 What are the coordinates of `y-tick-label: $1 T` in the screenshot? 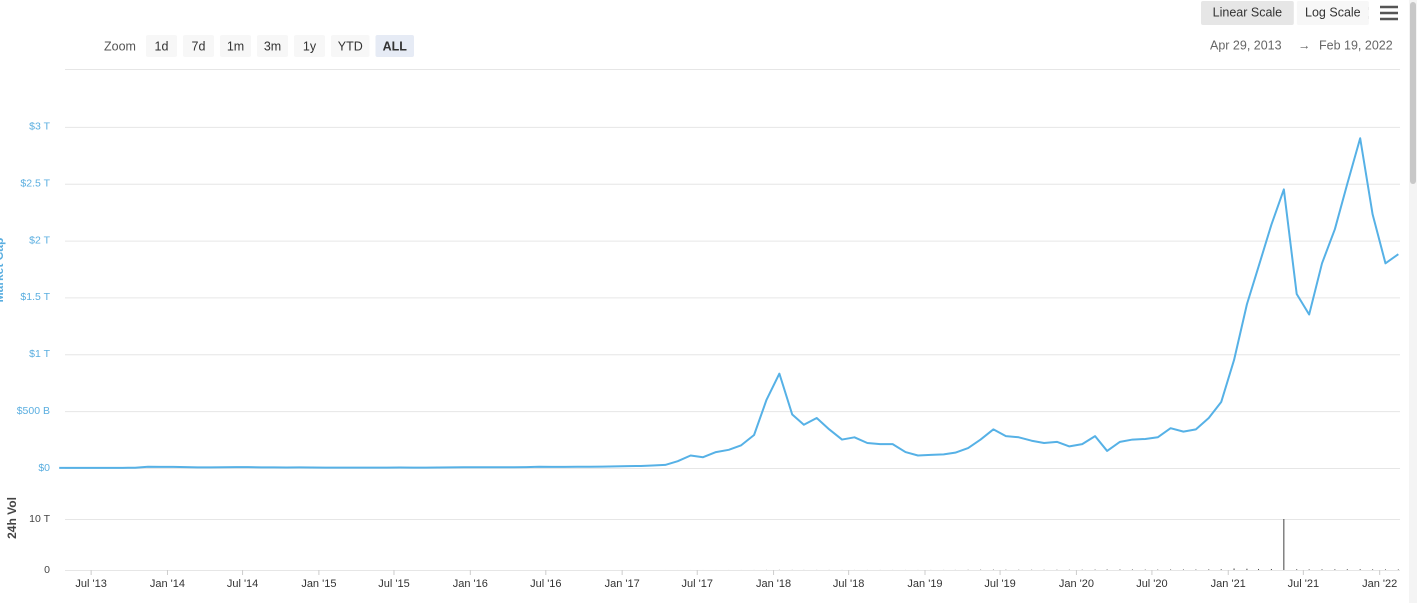 It's located at (39, 354).